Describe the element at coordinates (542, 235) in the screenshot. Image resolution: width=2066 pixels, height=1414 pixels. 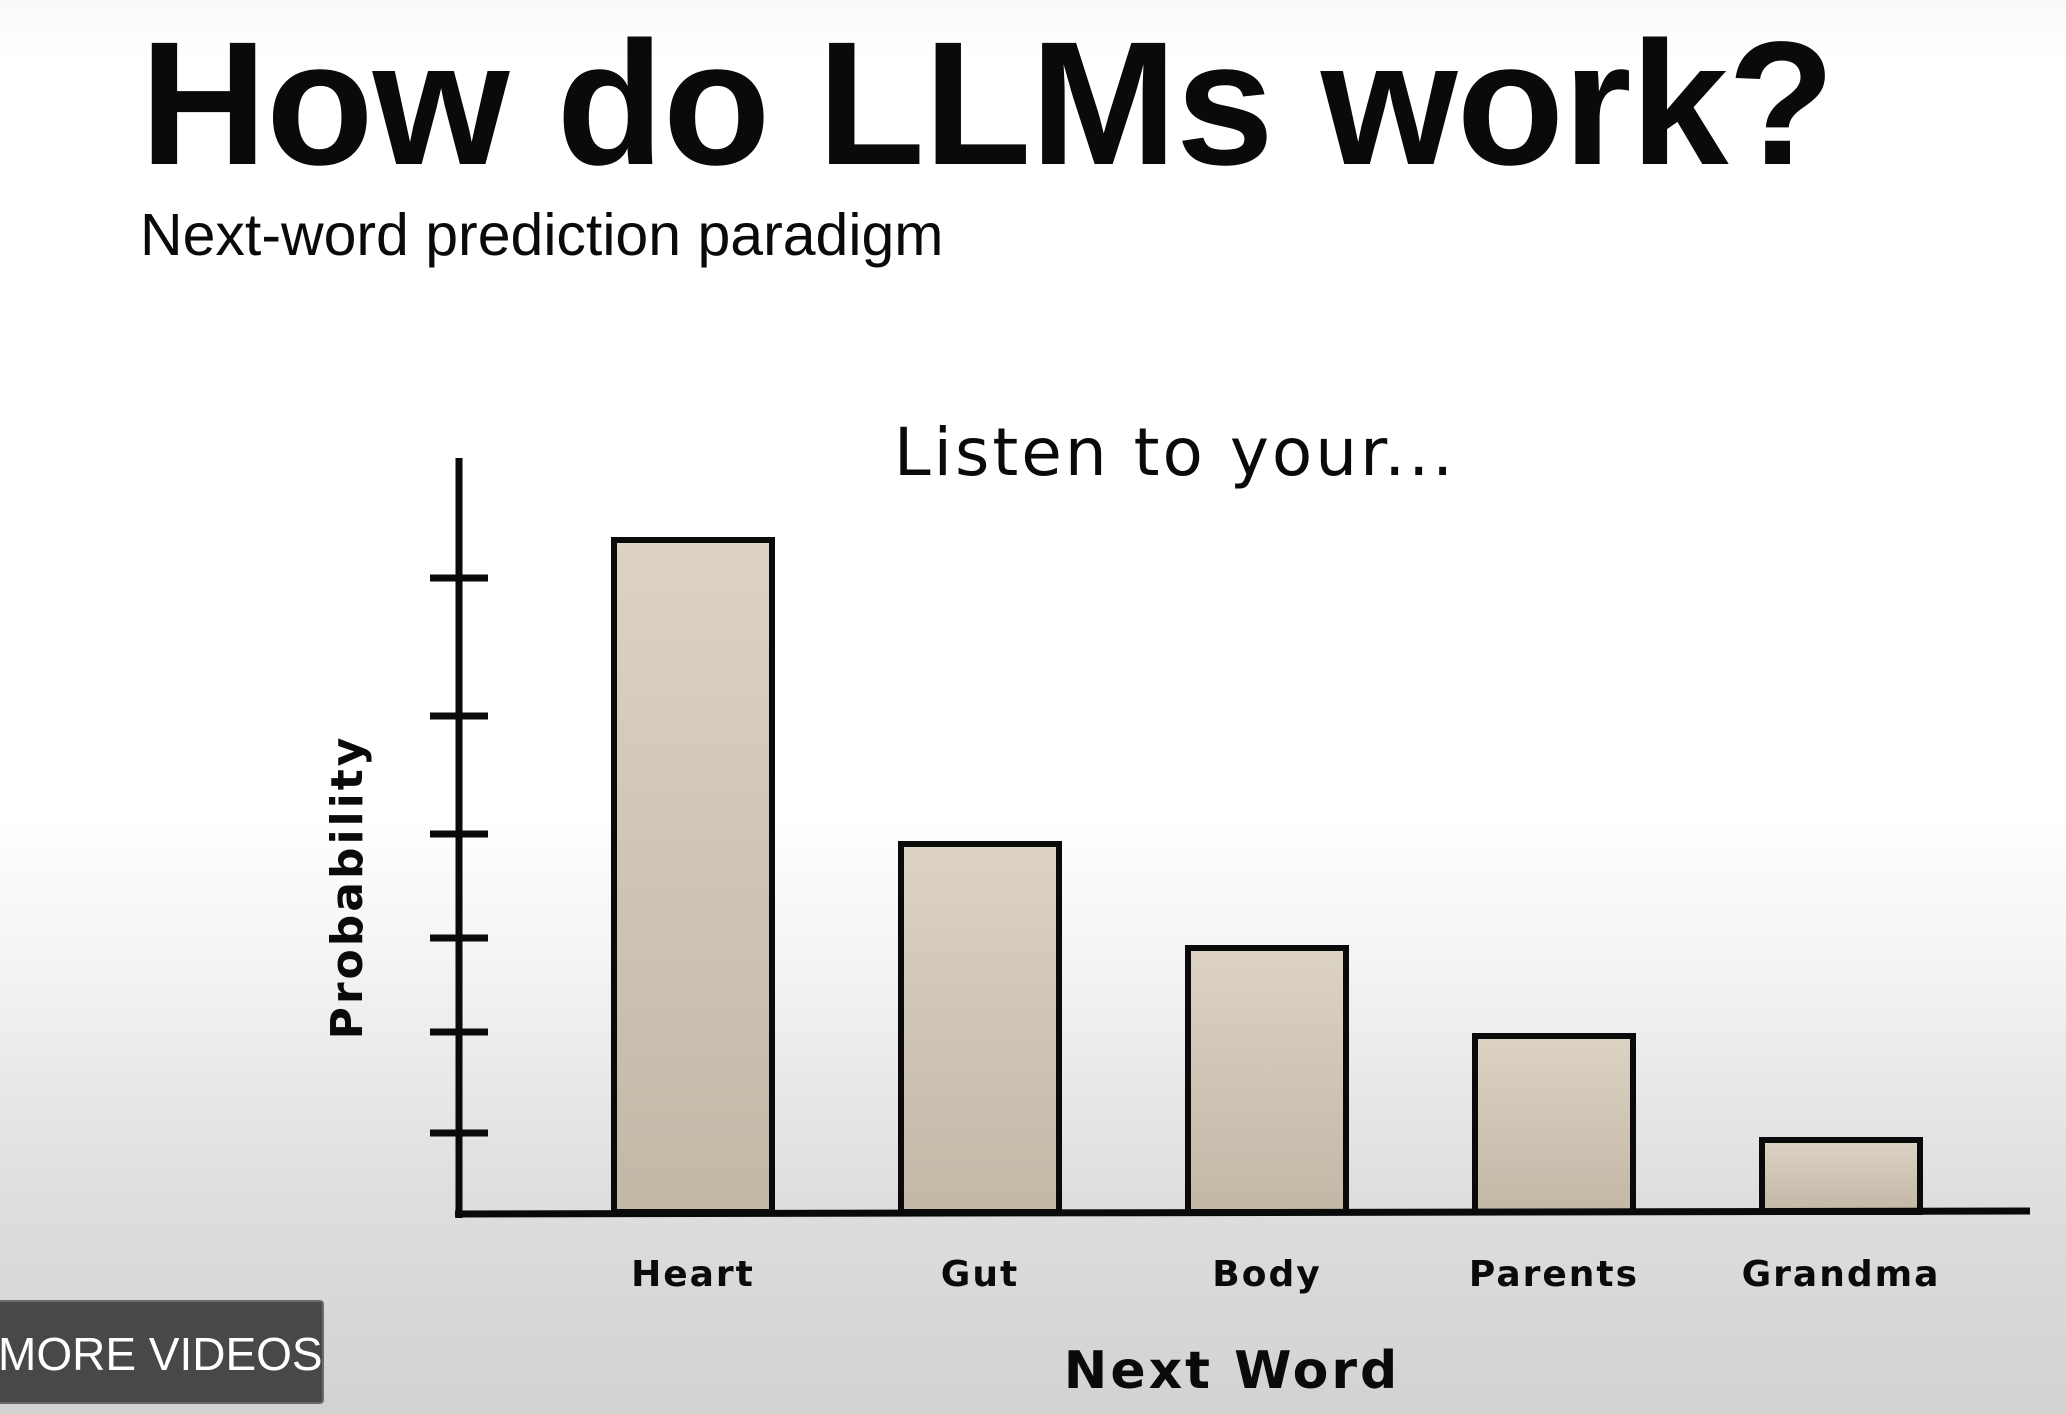
I see `slide-subtitle: Next-word prediction paradigm` at that location.